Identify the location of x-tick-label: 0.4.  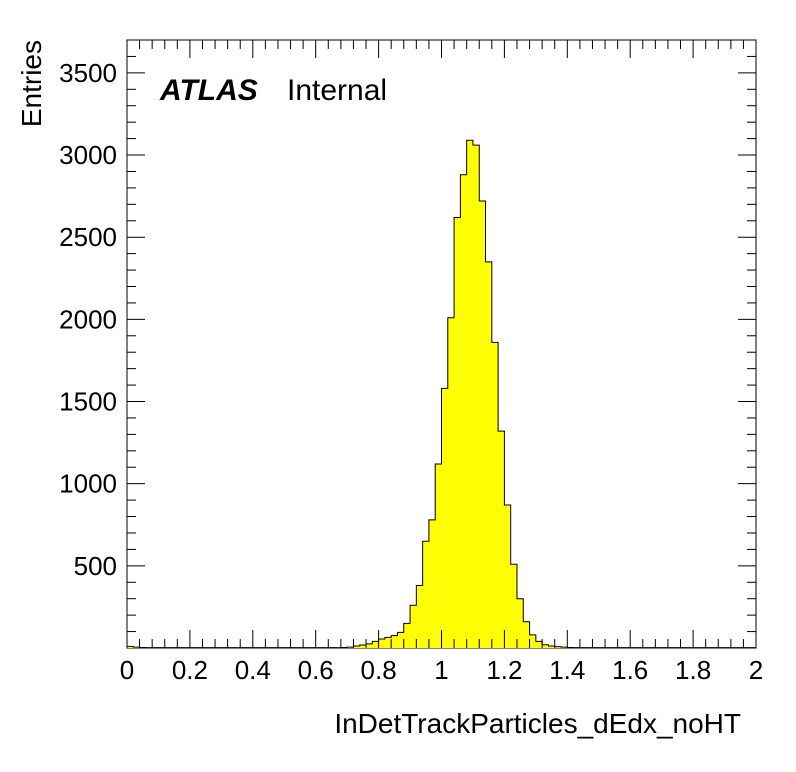
(253, 670).